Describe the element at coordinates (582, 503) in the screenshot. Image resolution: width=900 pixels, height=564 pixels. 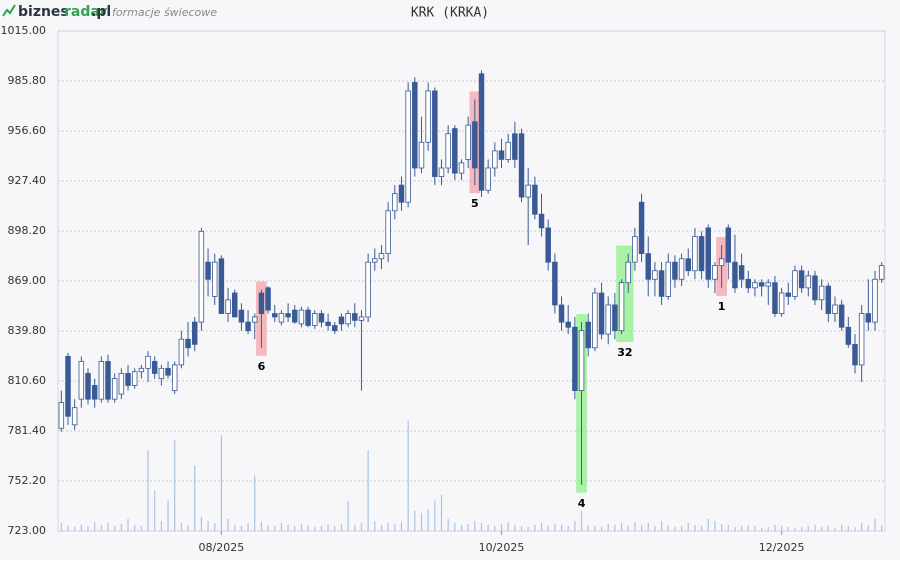
I see `pattern-label: 4` at that location.